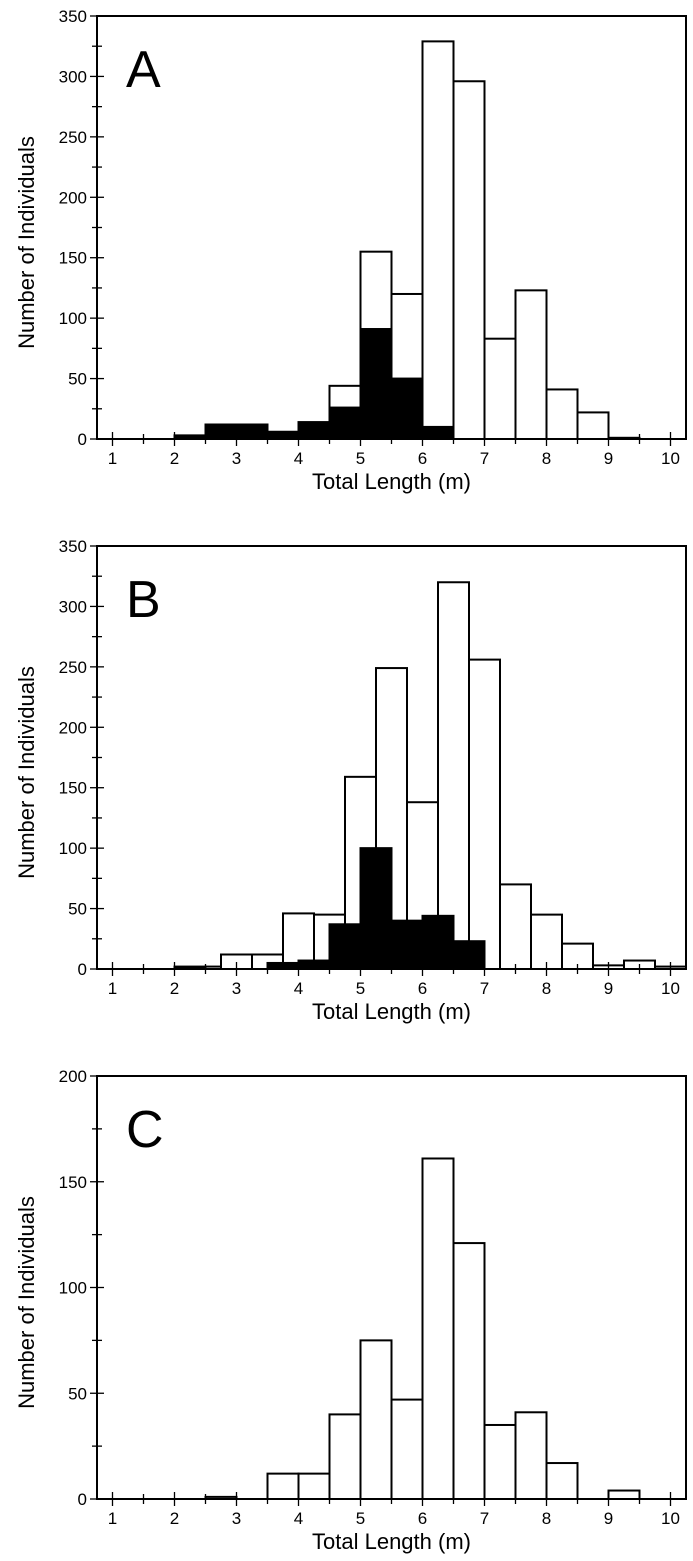  Describe the element at coordinates (143, 600) in the screenshot. I see `panel-label: B` at that location.